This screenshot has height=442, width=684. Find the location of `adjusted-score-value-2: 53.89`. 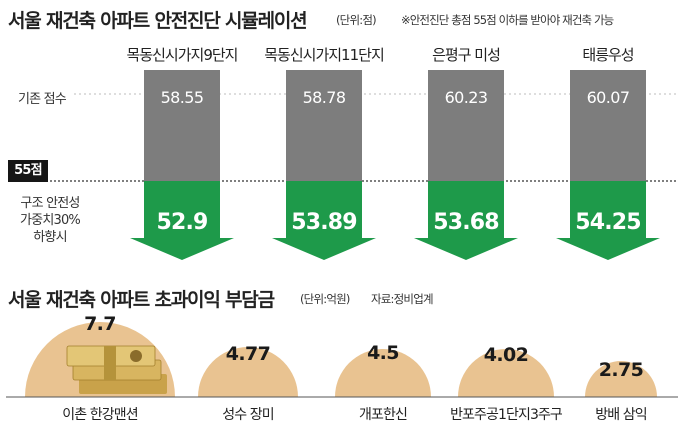

adjusted-score-value-2: 53.89 is located at coordinates (324, 222).